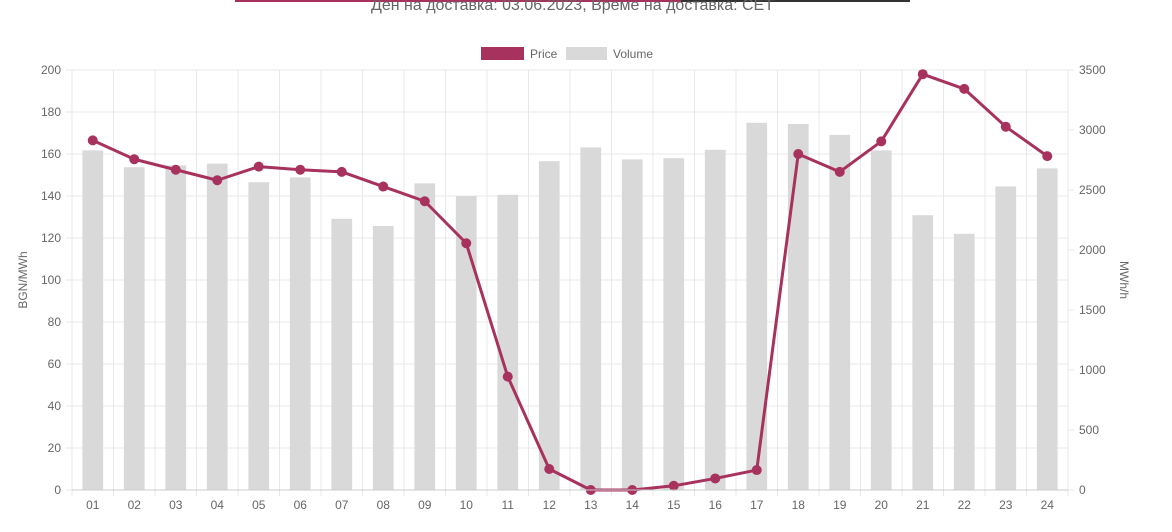  Describe the element at coordinates (1082, 490) in the screenshot. I see `y-right-tick-label: 0` at that location.